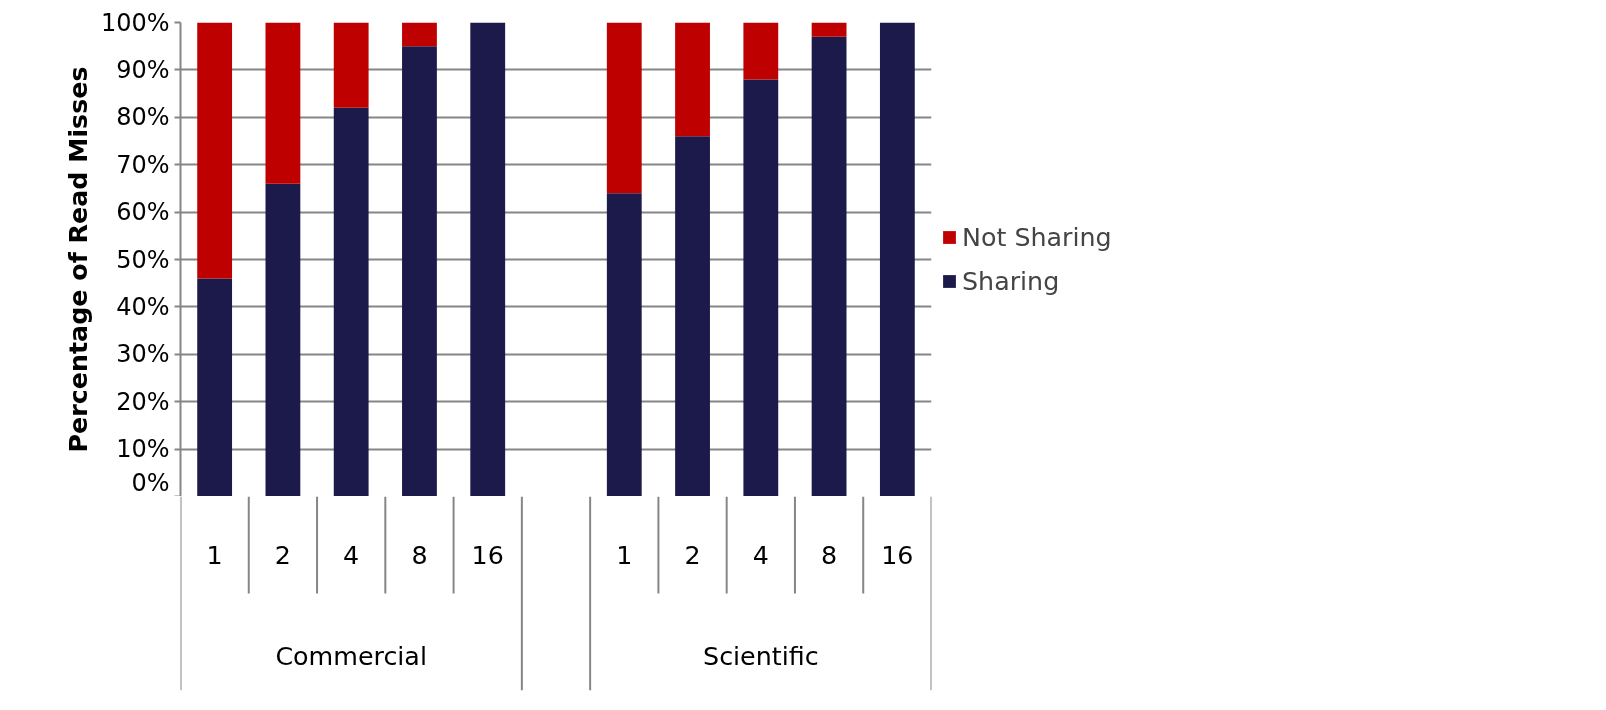 This screenshot has height=710, width=1606. I want to click on y-tick-label: 50%, so click(143, 259).